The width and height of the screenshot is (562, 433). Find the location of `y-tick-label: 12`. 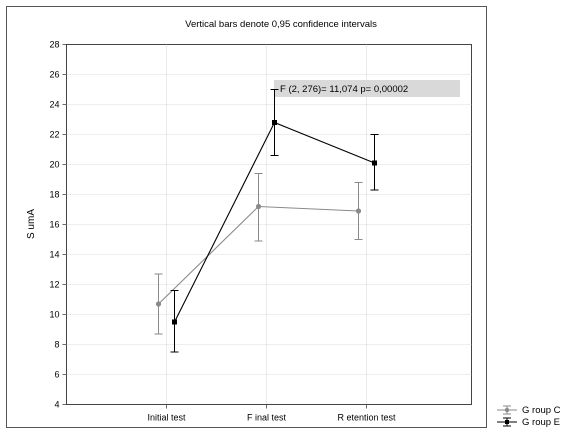

y-tick-label: 12 is located at coordinates (54, 285).